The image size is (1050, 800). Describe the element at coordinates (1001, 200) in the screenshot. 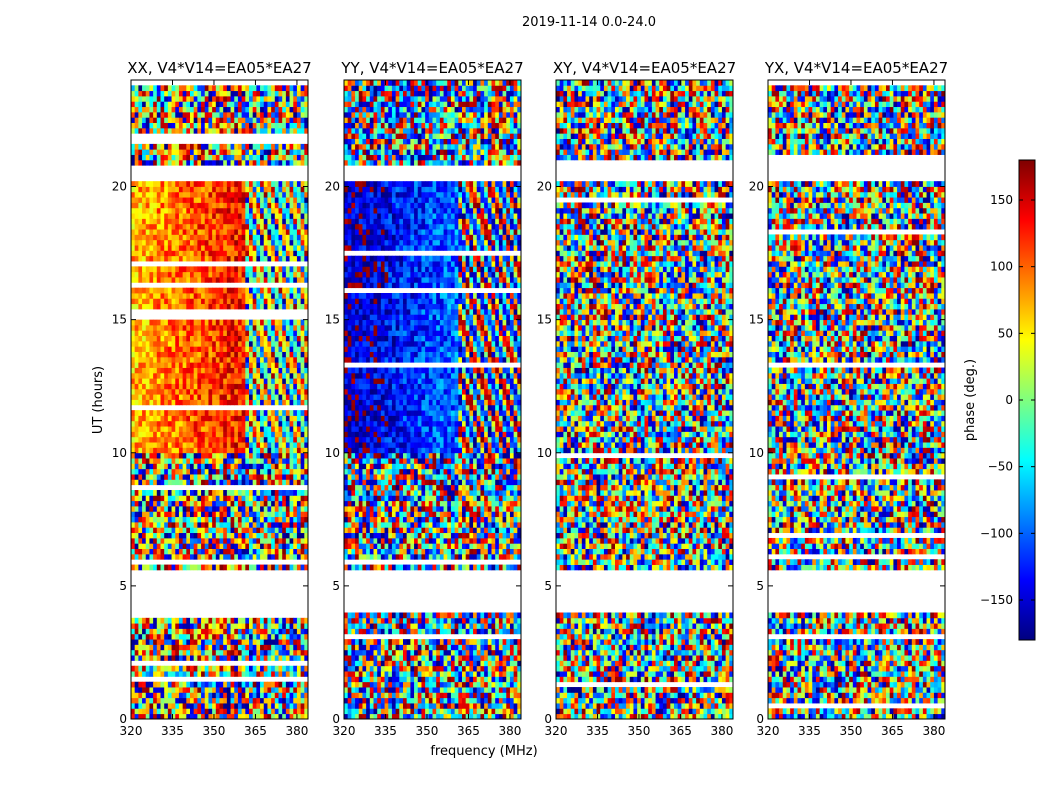

I see `colorbar-tick-label: 150` at that location.